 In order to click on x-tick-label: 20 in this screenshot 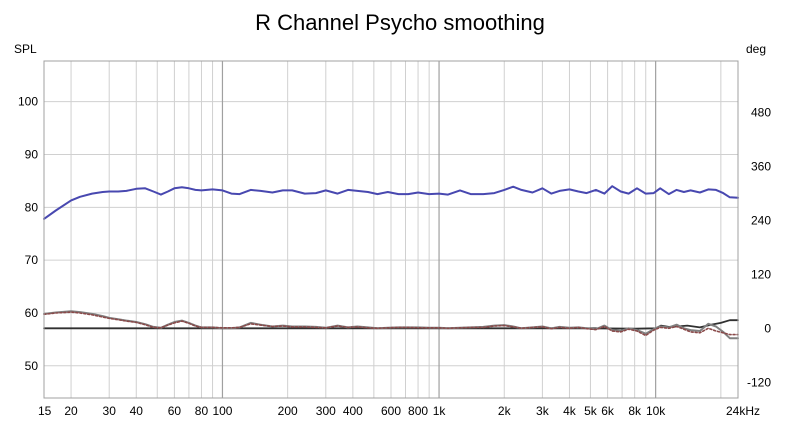, I will do `click(71, 411)`.